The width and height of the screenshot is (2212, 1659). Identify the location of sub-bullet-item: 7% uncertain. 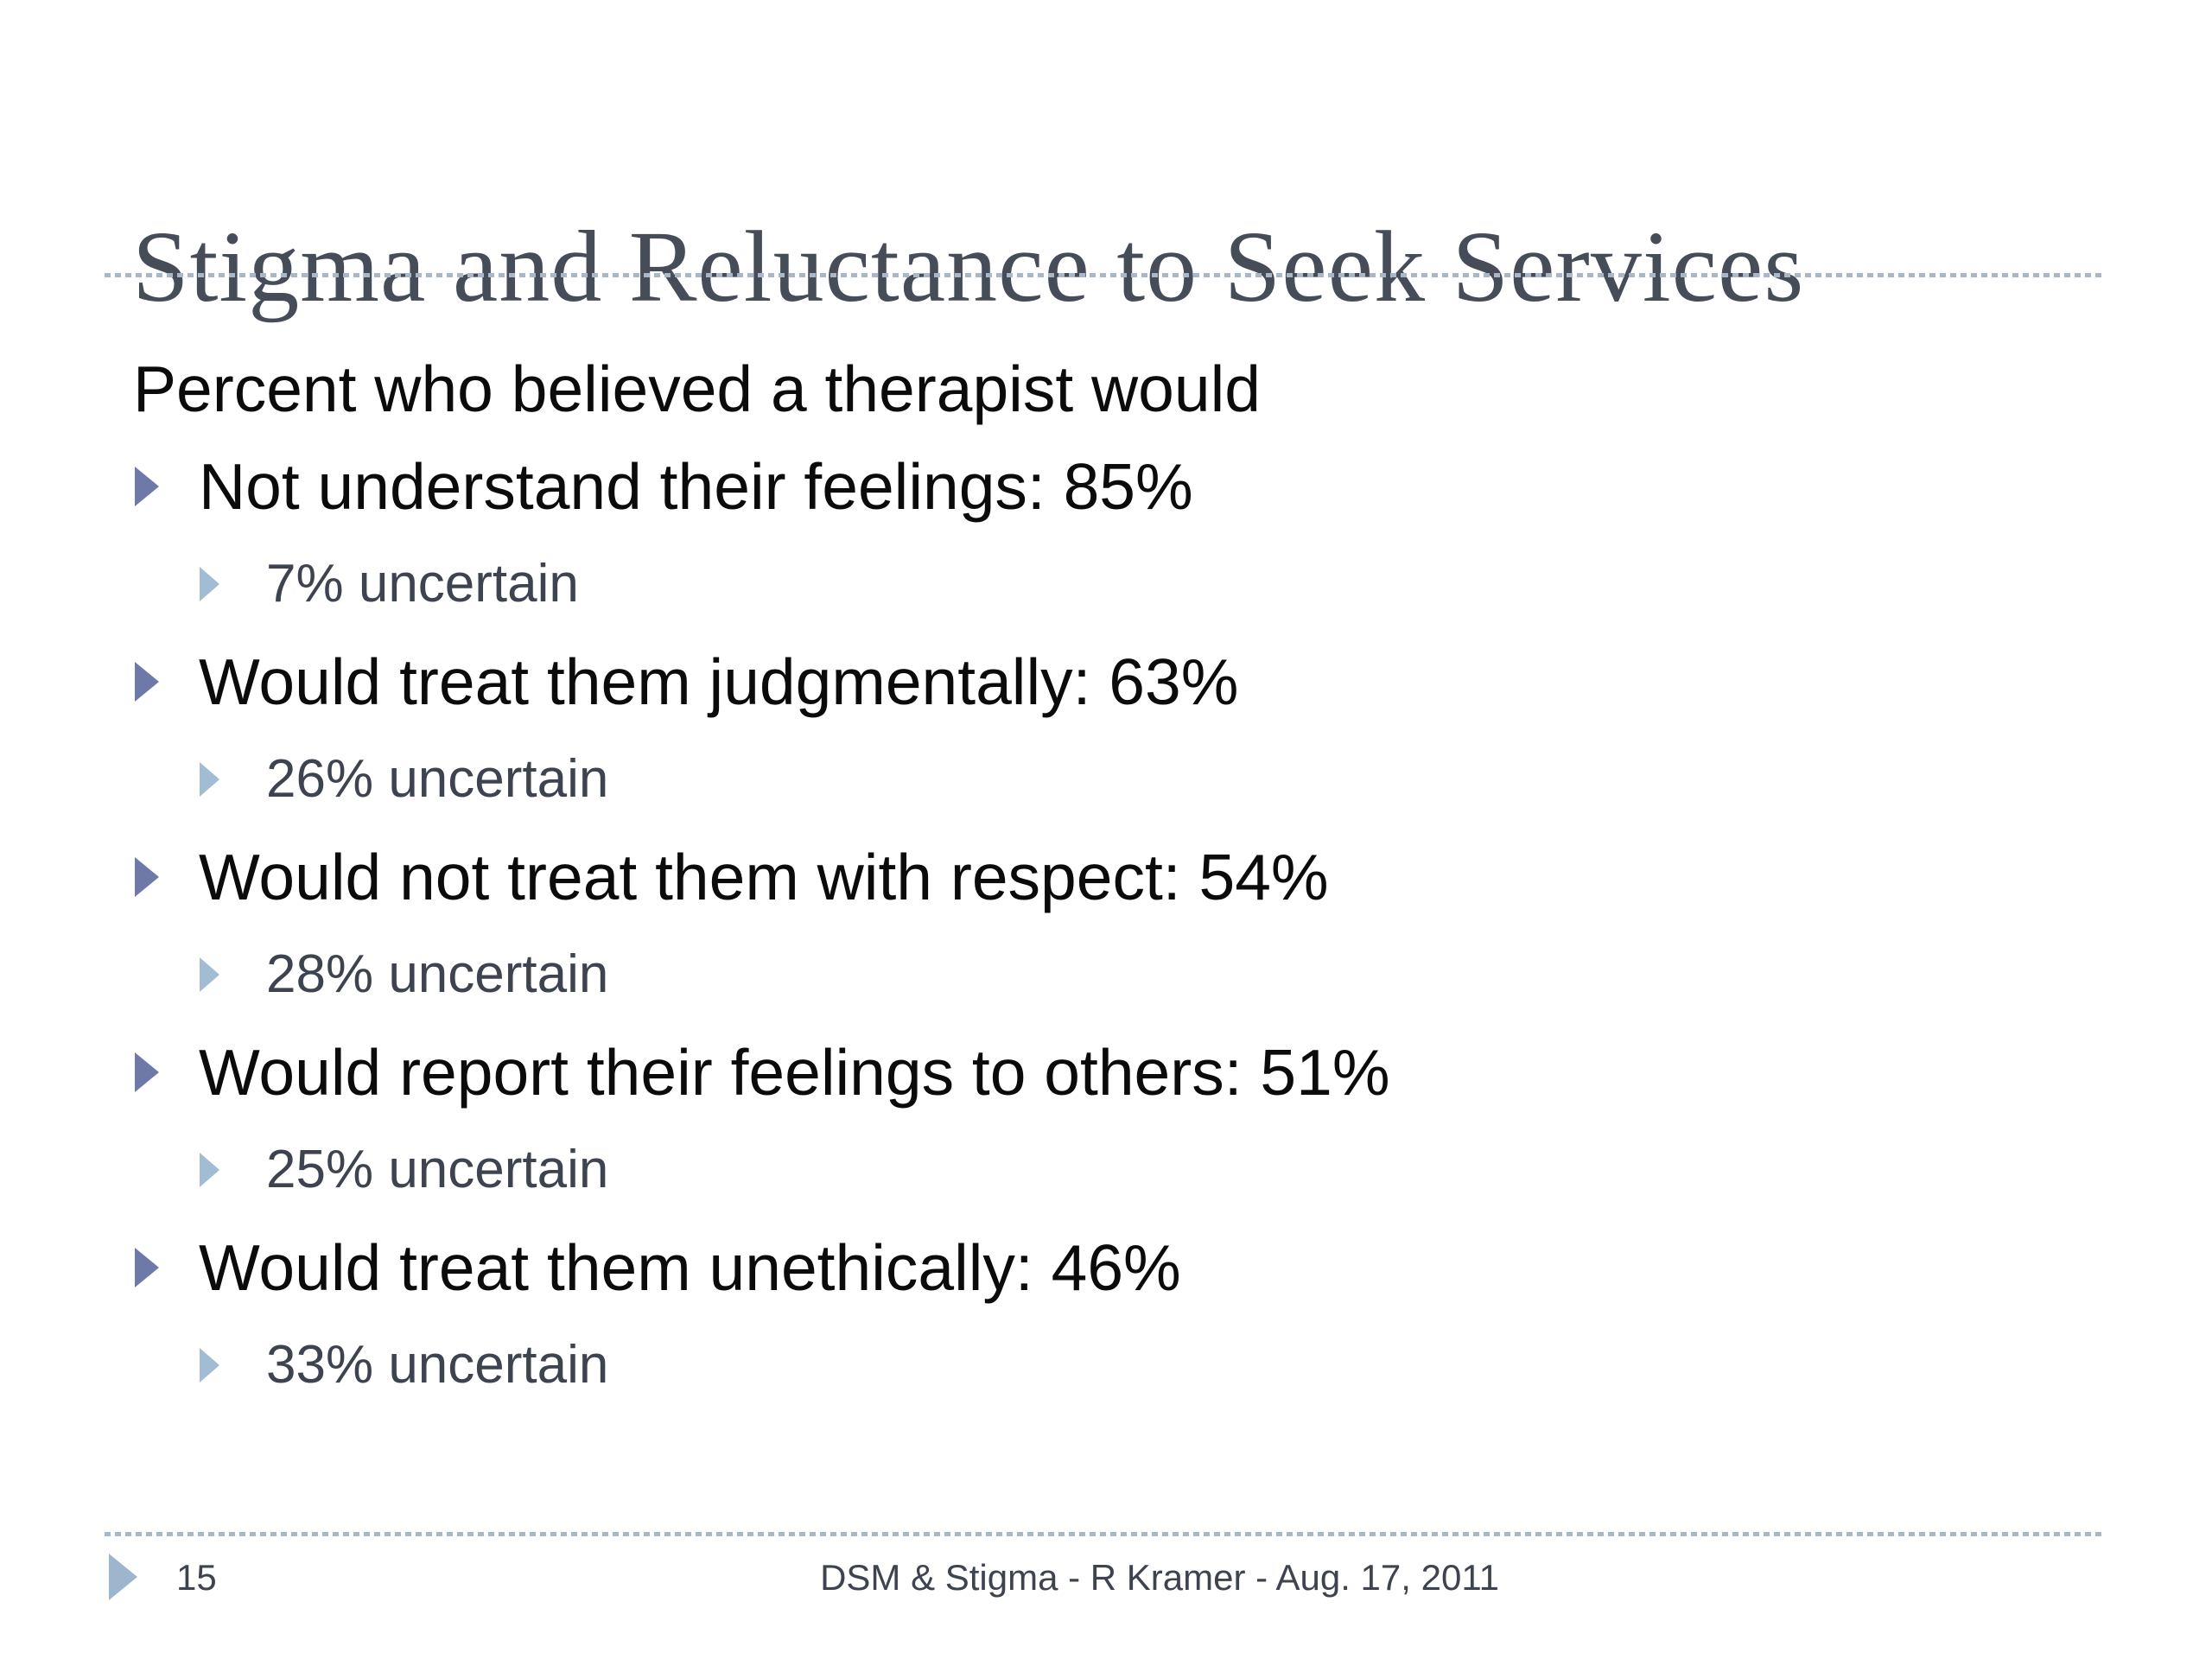
(1123, 583).